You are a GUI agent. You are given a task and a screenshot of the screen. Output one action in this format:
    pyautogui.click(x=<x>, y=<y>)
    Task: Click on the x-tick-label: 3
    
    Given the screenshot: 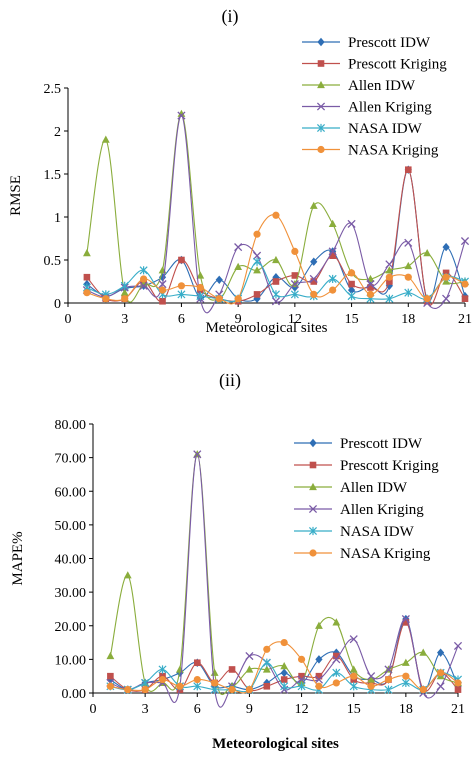 What is the action you would take?
    pyautogui.click(x=124, y=319)
    